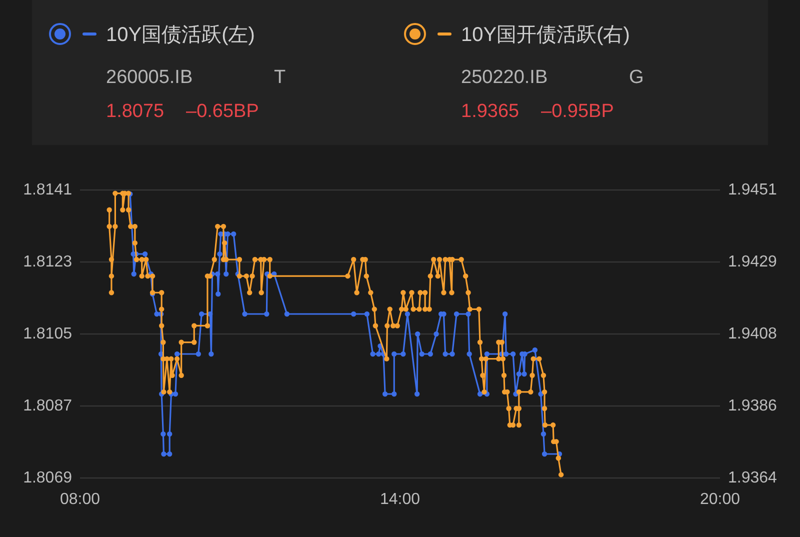 This screenshot has height=537, width=800. What do you see at coordinates (47, 334) in the screenshot?
I see `y-tick-label: 1.8105` at bounding box center [47, 334].